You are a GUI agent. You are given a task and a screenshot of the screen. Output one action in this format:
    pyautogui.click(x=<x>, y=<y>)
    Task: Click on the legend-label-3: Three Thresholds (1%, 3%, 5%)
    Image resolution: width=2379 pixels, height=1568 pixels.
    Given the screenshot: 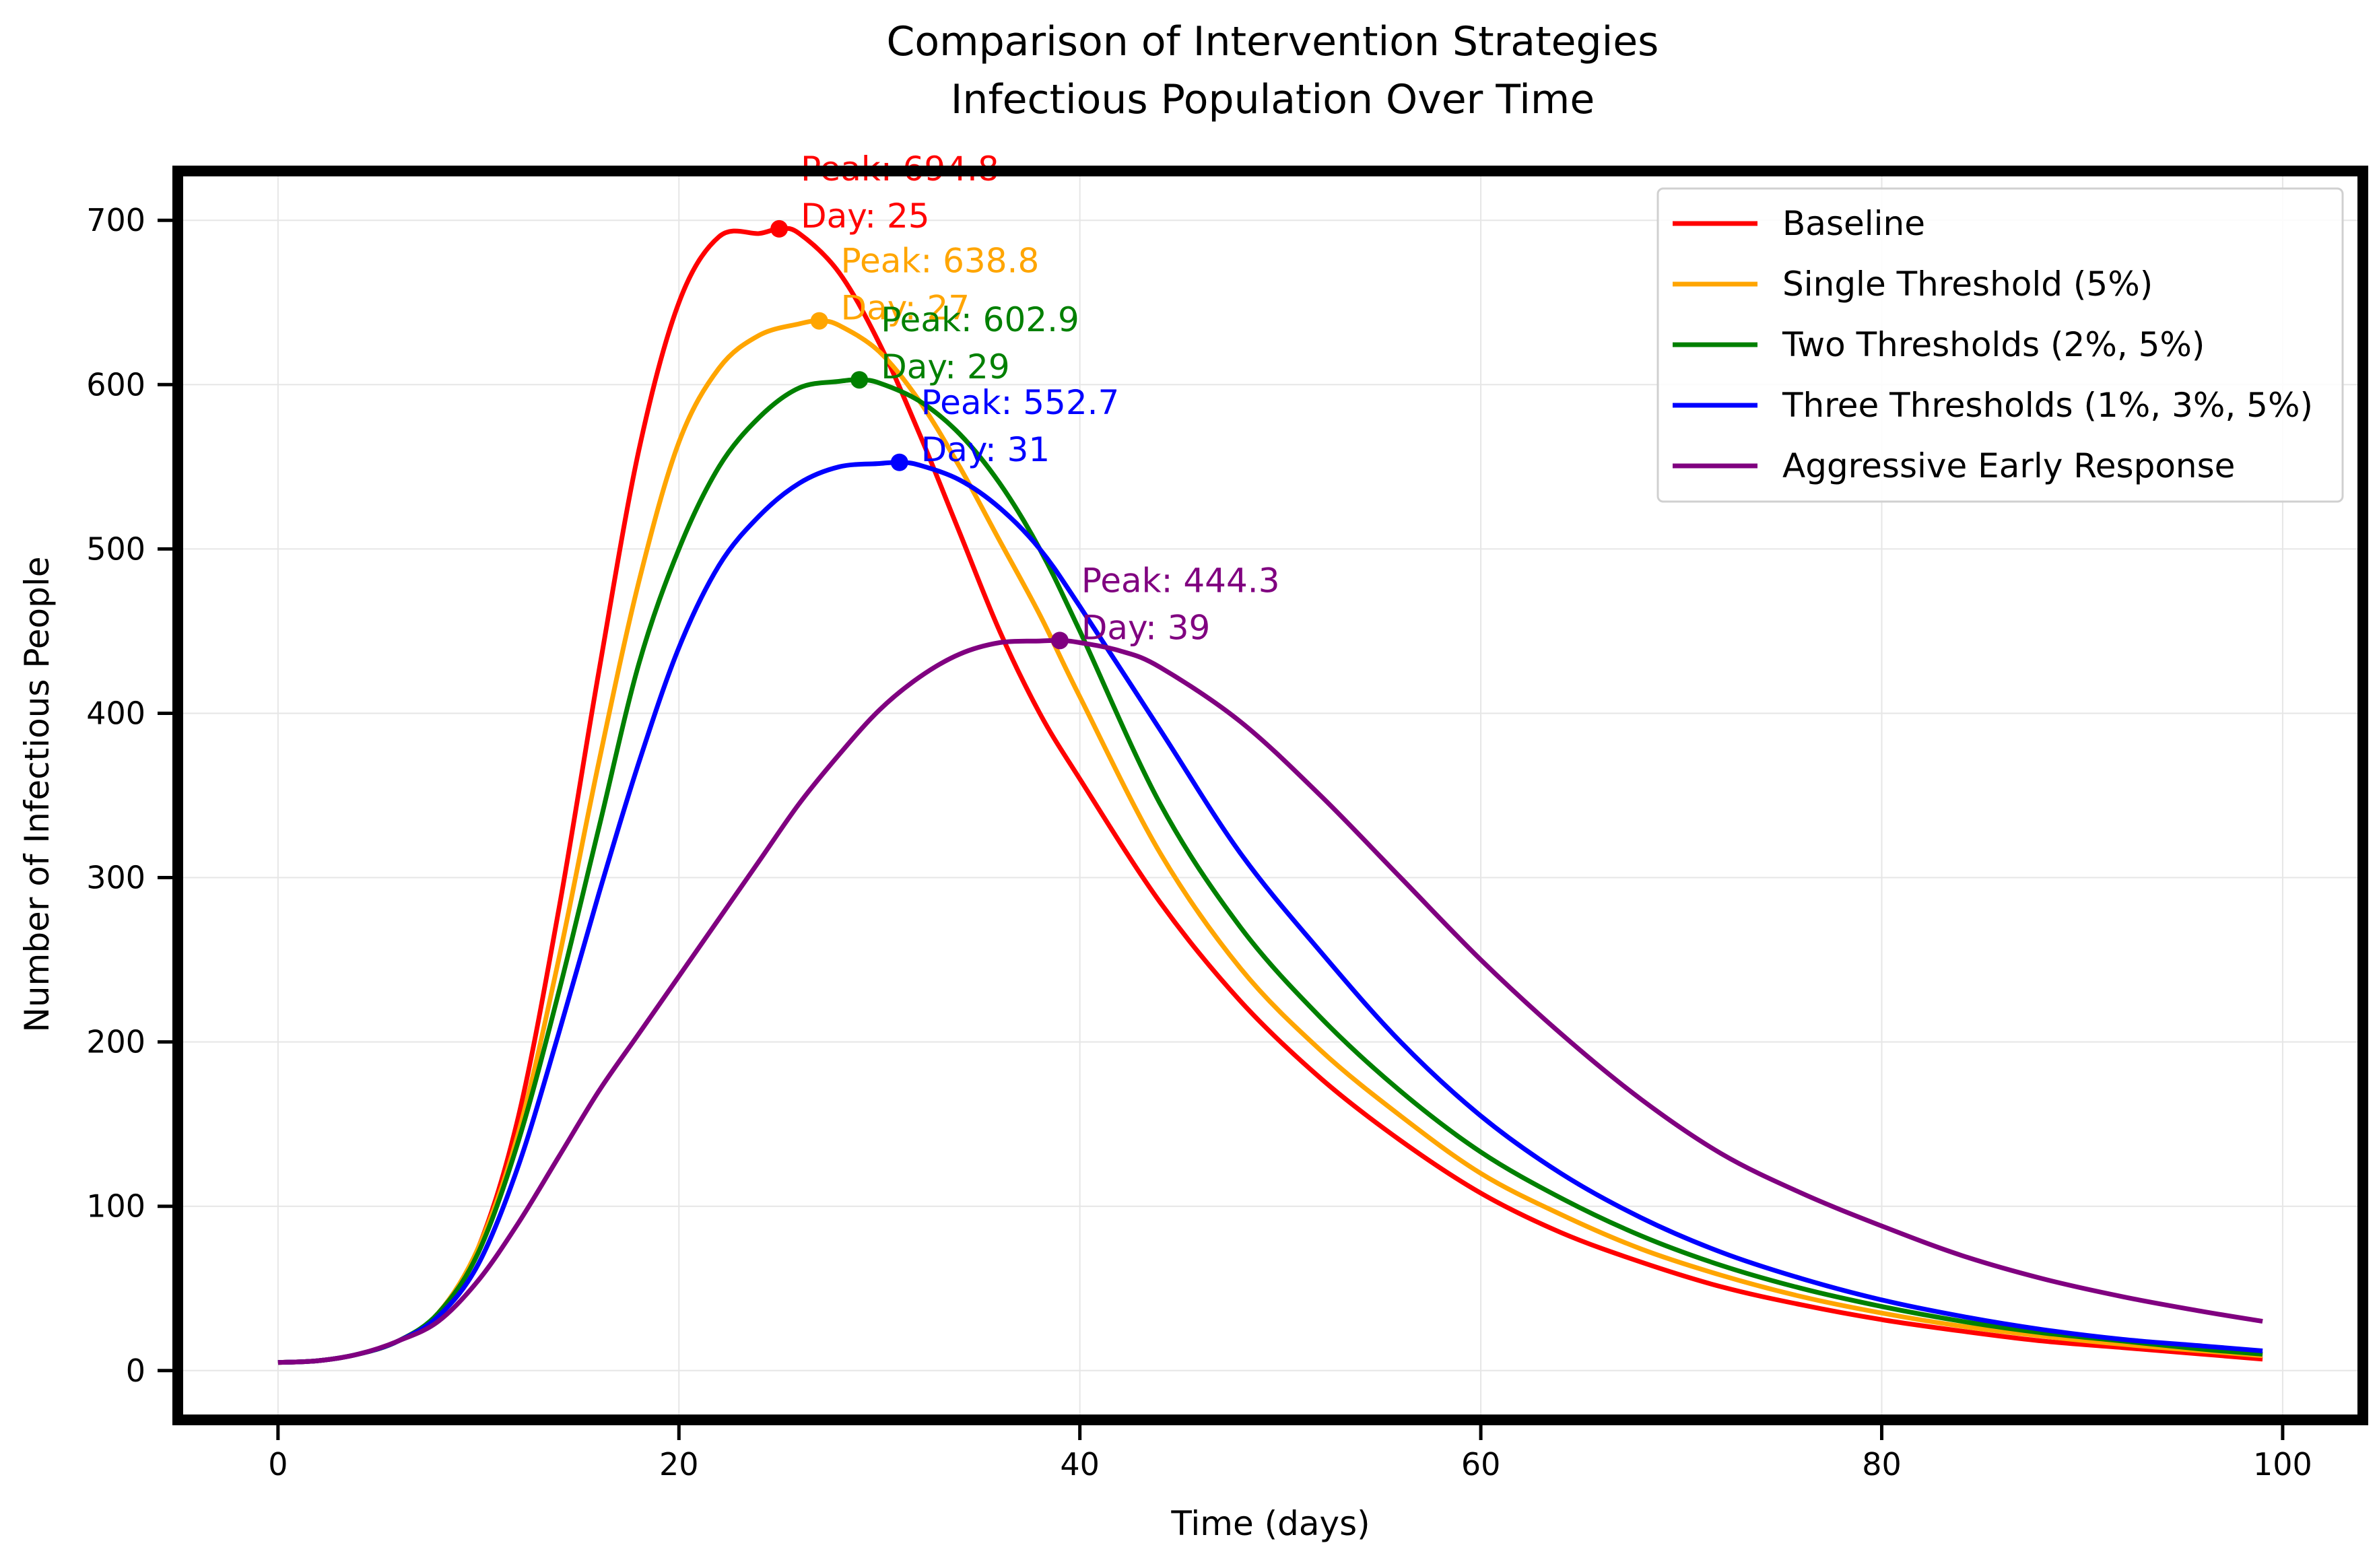 What is the action you would take?
    pyautogui.click(x=2047, y=405)
    